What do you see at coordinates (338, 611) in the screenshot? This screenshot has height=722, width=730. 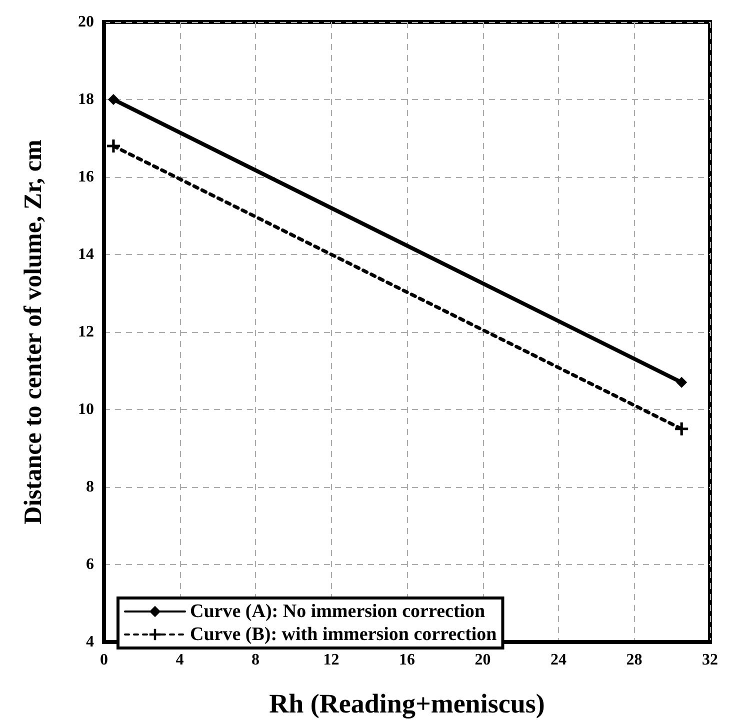 I see `legend-label: Curve (A): No immersion correction` at bounding box center [338, 611].